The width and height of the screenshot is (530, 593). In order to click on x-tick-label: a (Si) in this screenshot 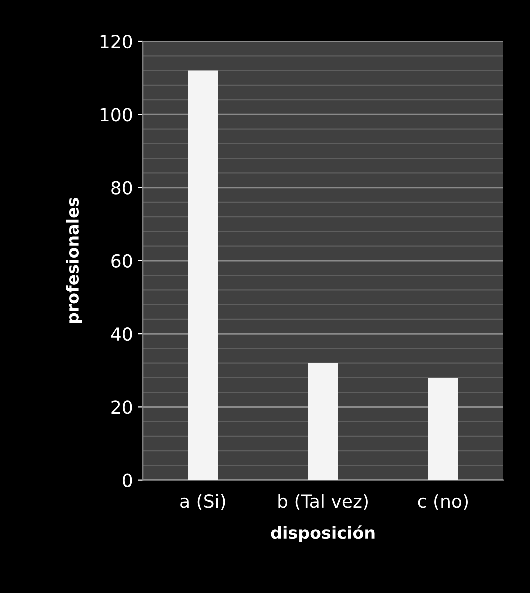, I will do `click(203, 502)`.